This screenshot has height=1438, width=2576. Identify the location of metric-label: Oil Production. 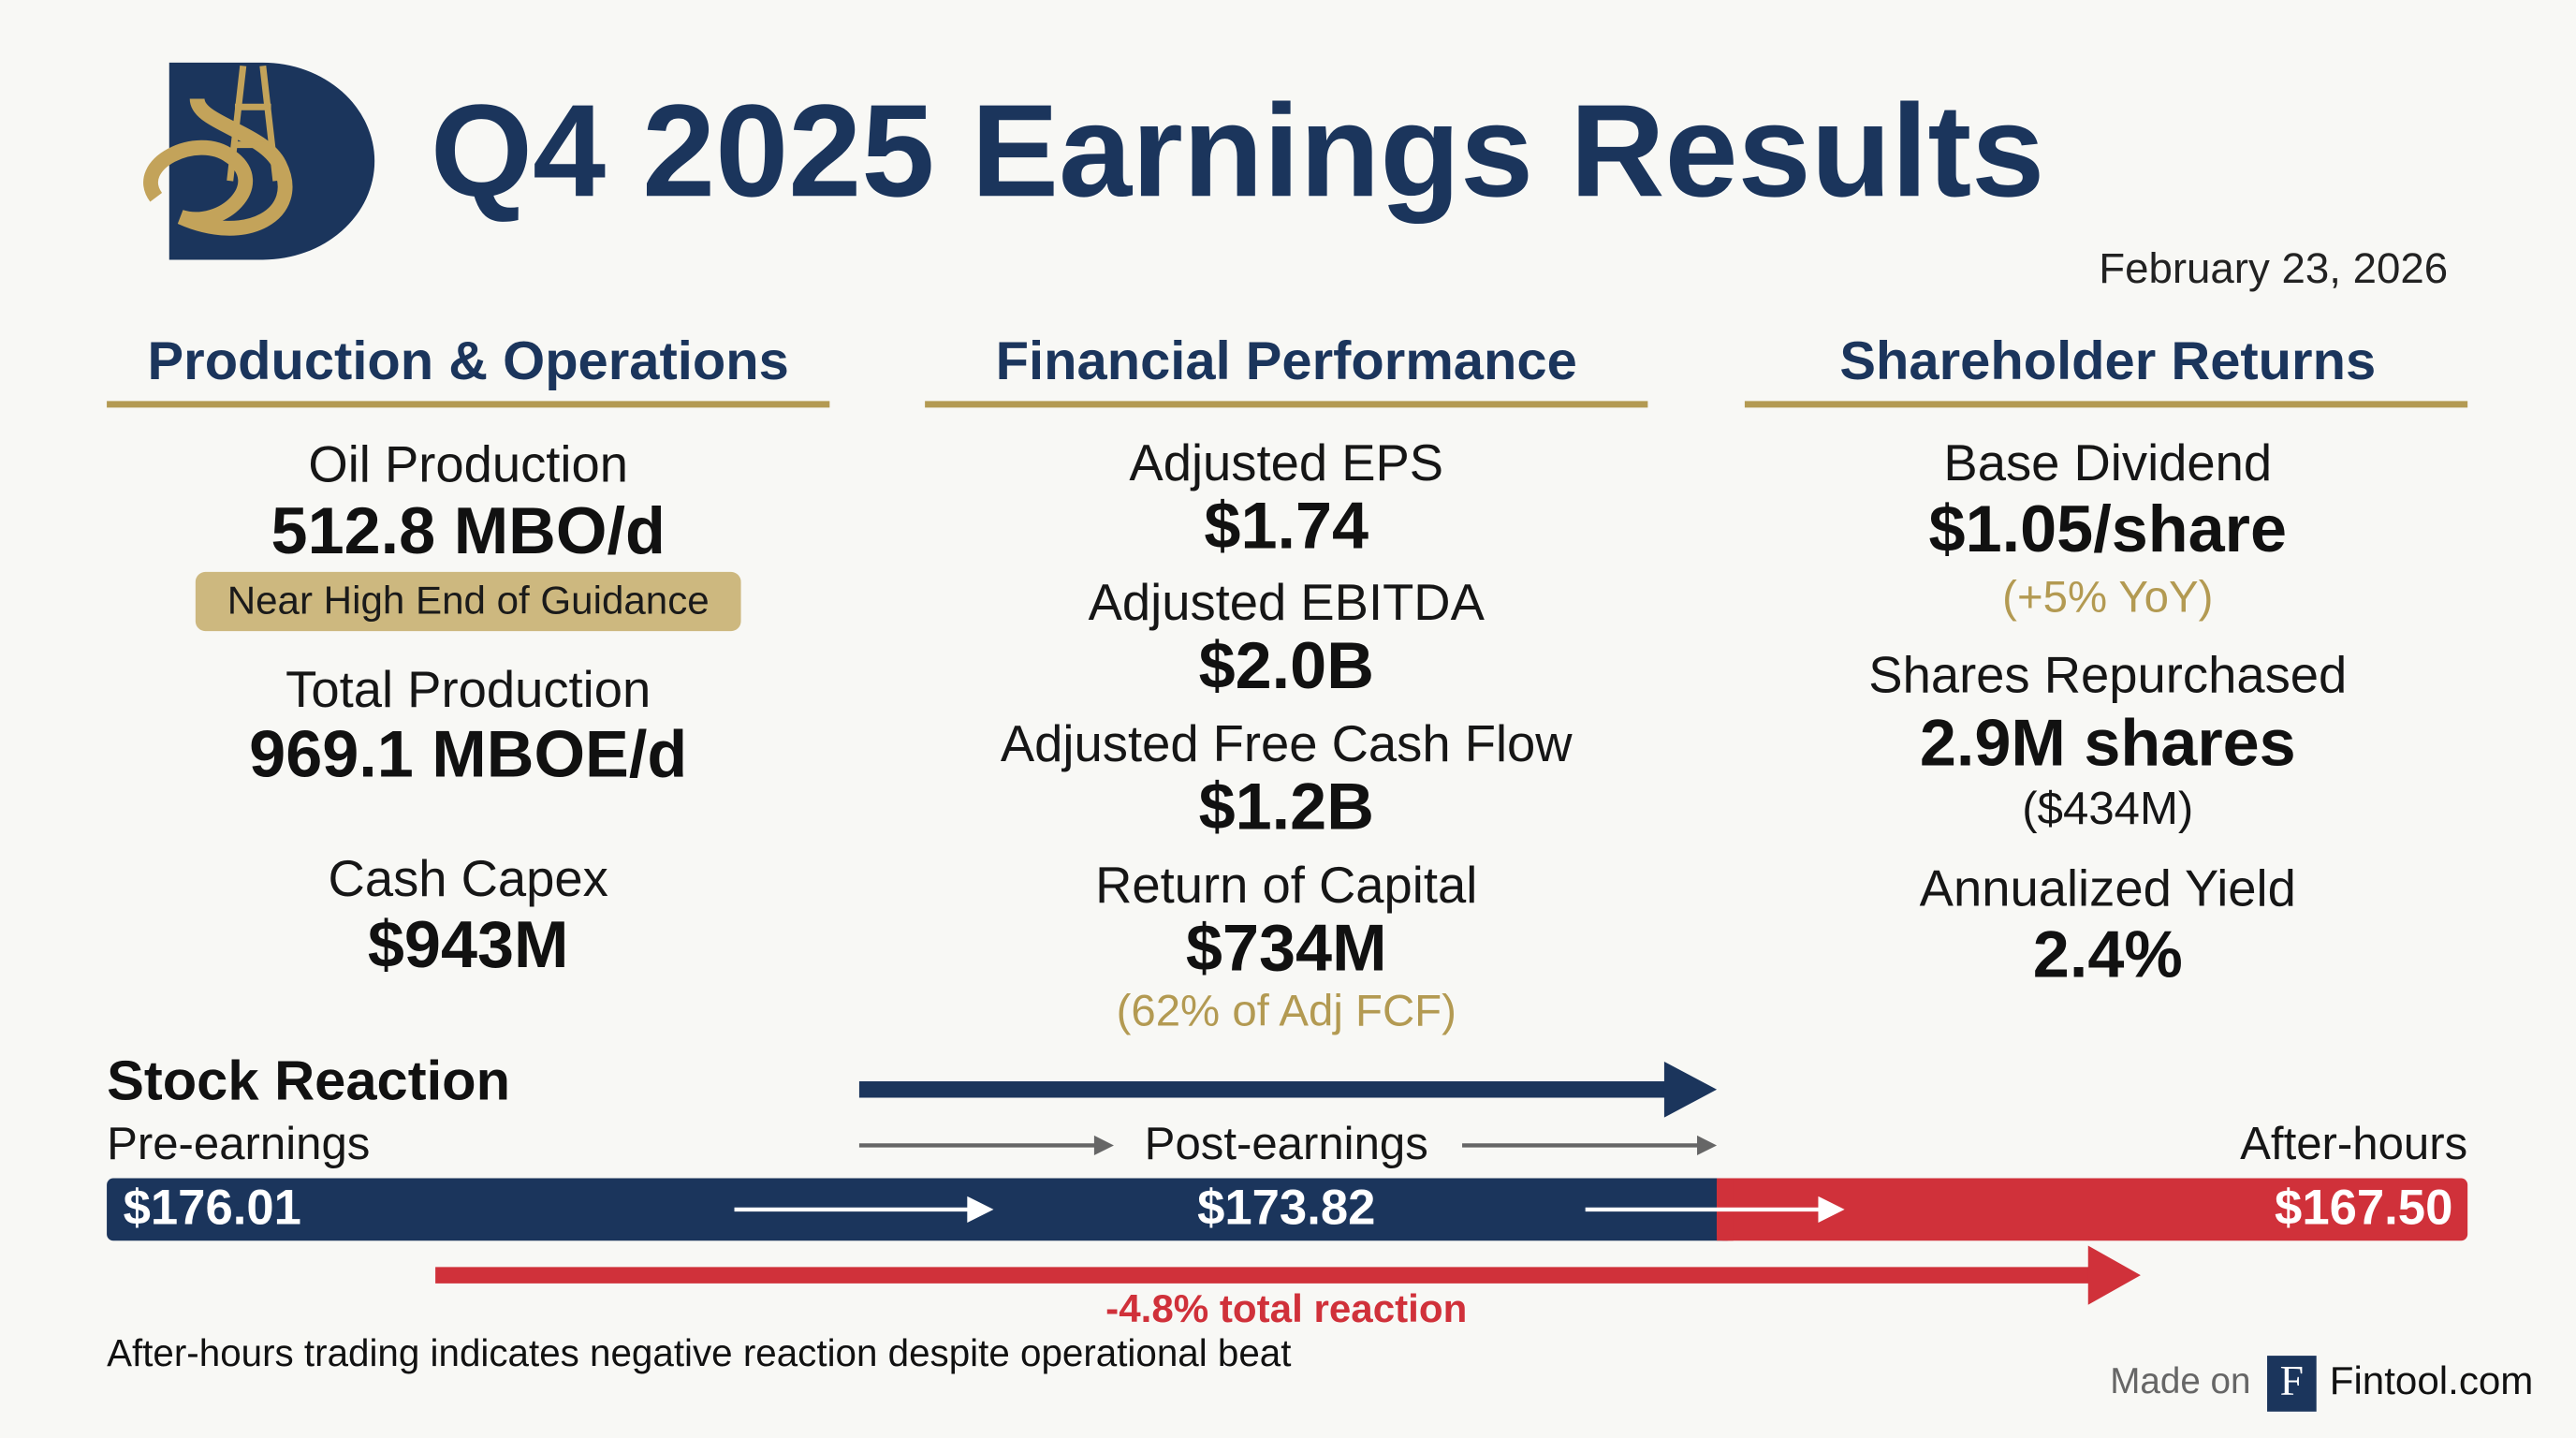
(468, 464).